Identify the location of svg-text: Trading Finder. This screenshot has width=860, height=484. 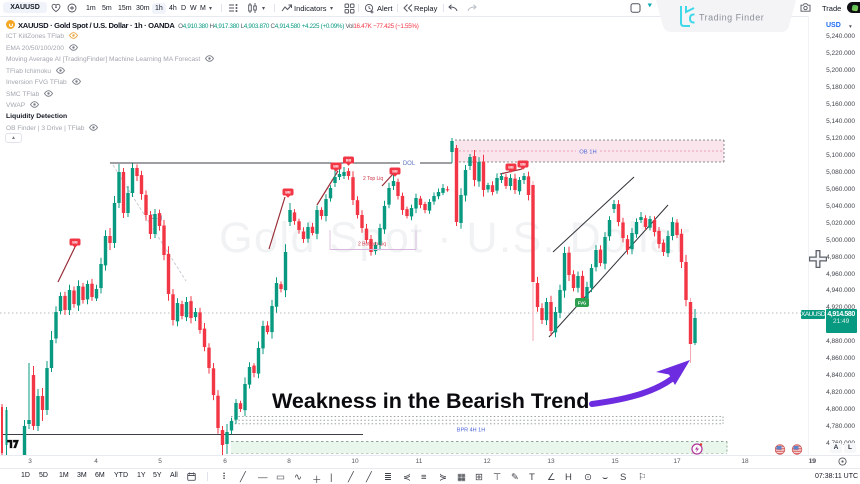
(731, 18).